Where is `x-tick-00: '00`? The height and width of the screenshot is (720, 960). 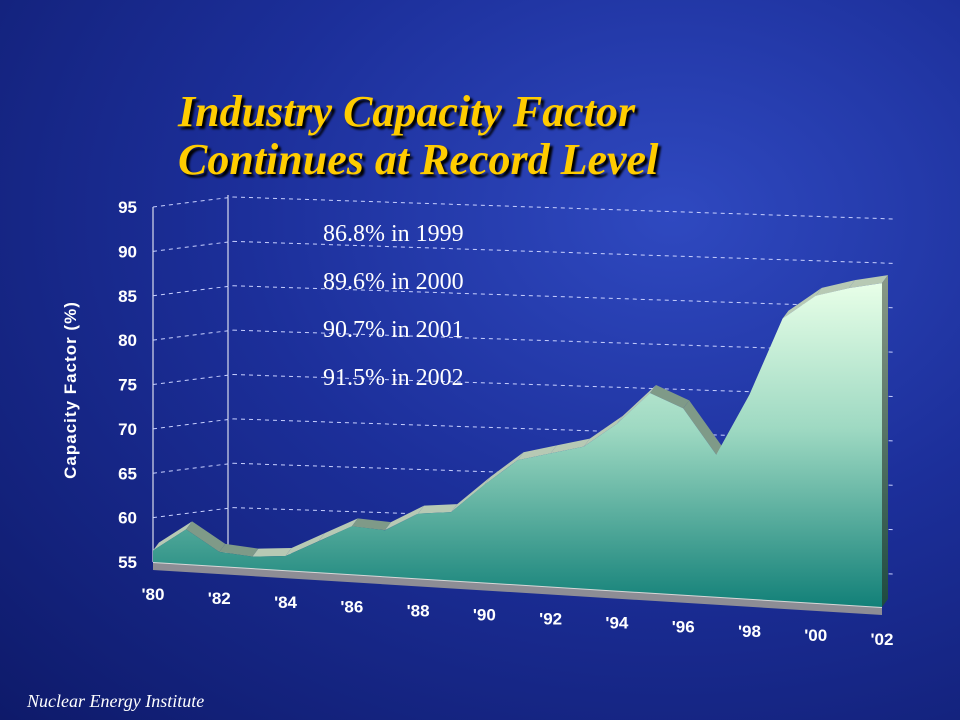 x-tick-00: '00 is located at coordinates (815, 635).